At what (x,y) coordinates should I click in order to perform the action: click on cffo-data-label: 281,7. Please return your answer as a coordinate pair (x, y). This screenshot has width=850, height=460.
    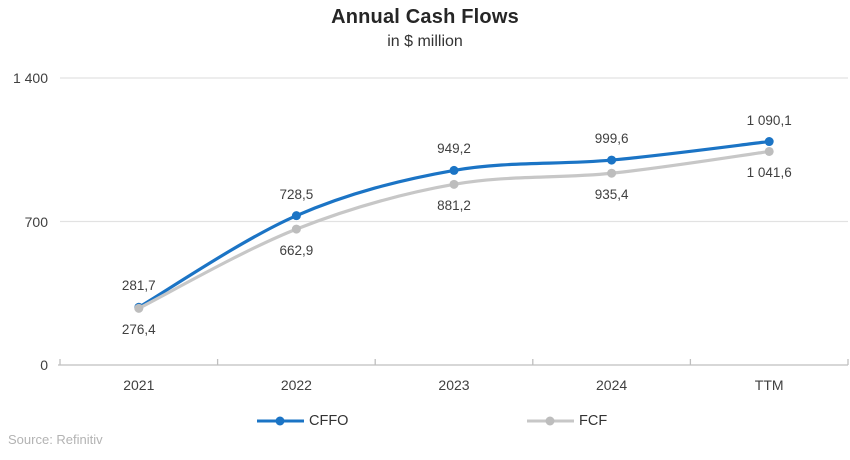
    Looking at the image, I should click on (138, 286).